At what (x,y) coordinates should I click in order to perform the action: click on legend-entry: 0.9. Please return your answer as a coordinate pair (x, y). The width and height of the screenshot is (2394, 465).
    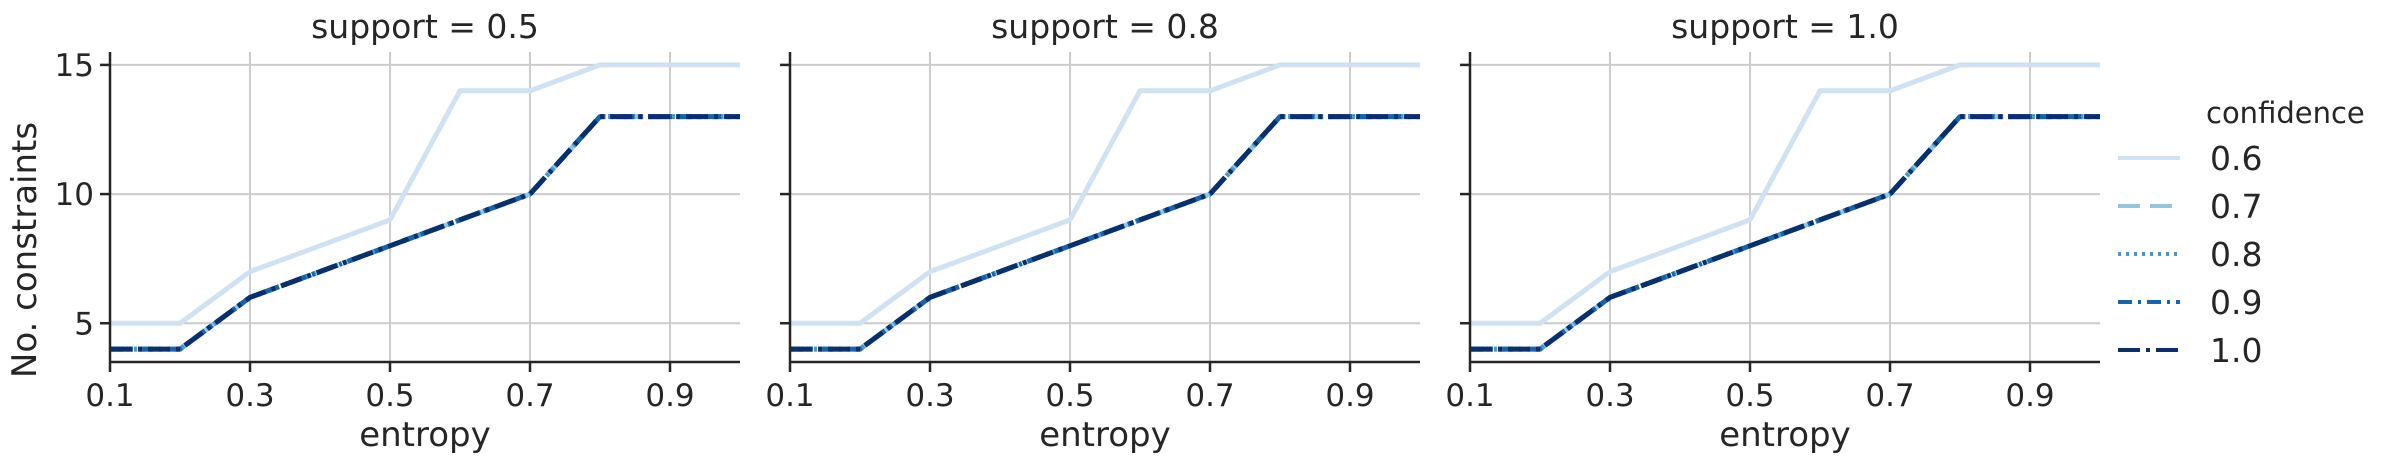
    Looking at the image, I should click on (2190, 302).